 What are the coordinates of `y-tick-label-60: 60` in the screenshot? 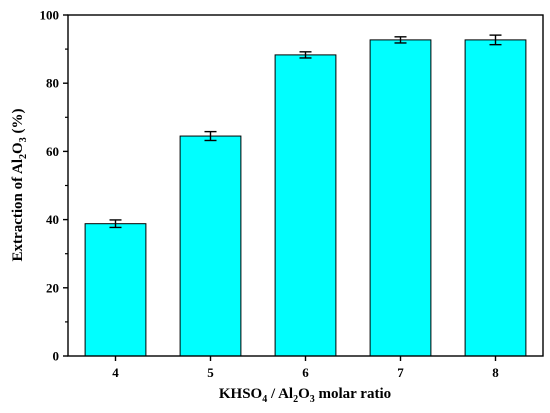 It's located at (52, 151).